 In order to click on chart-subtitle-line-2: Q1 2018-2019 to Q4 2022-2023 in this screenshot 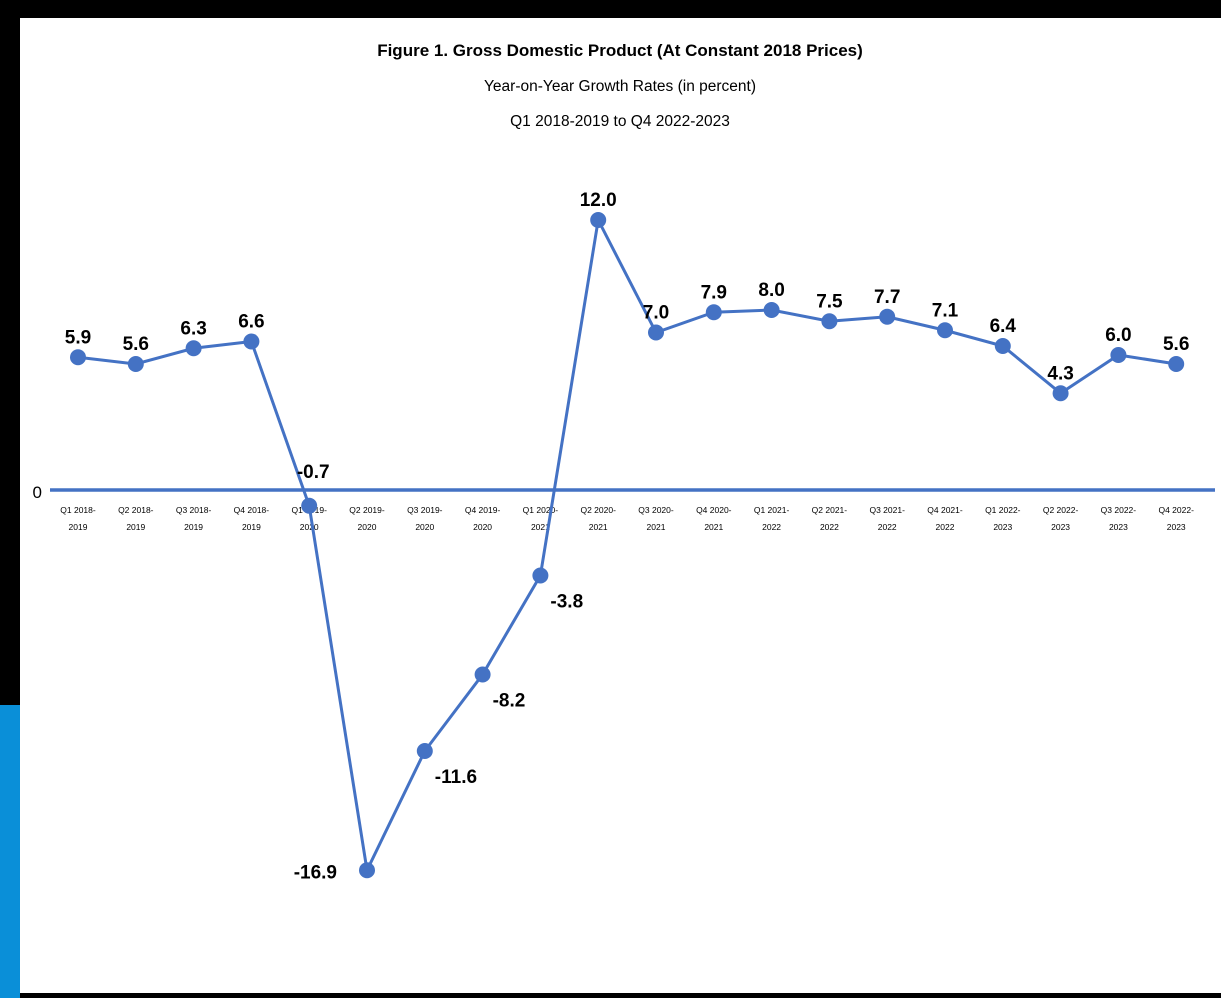, I will do `click(620, 121)`.